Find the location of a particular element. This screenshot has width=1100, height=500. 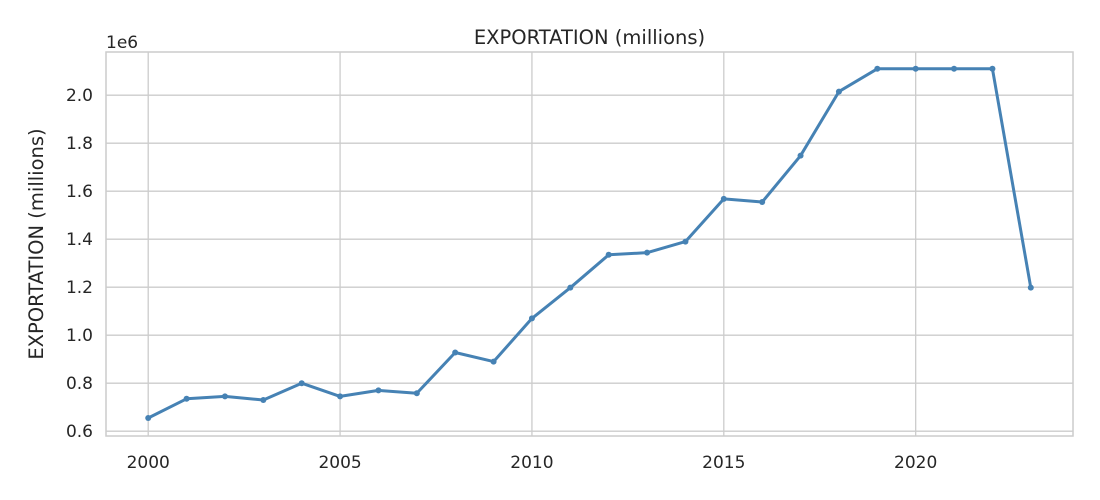

y-axis-offset-label: 1e6 is located at coordinates (122, 43).